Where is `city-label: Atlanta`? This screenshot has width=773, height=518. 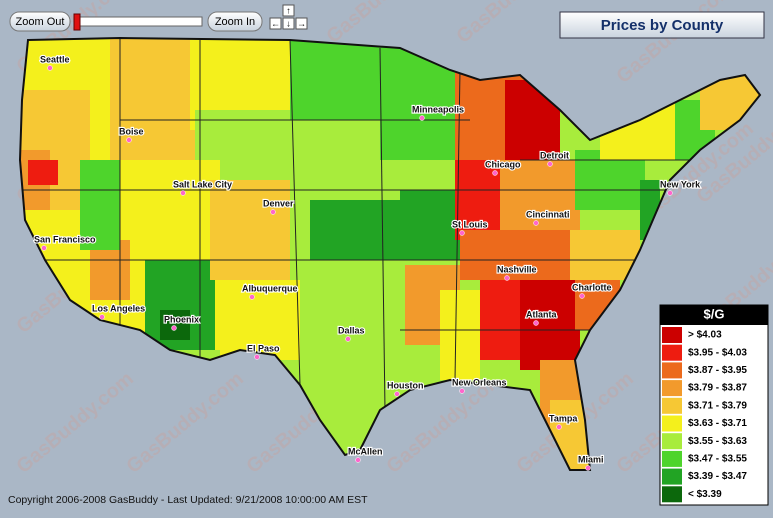 city-label: Atlanta is located at coordinates (541, 314).